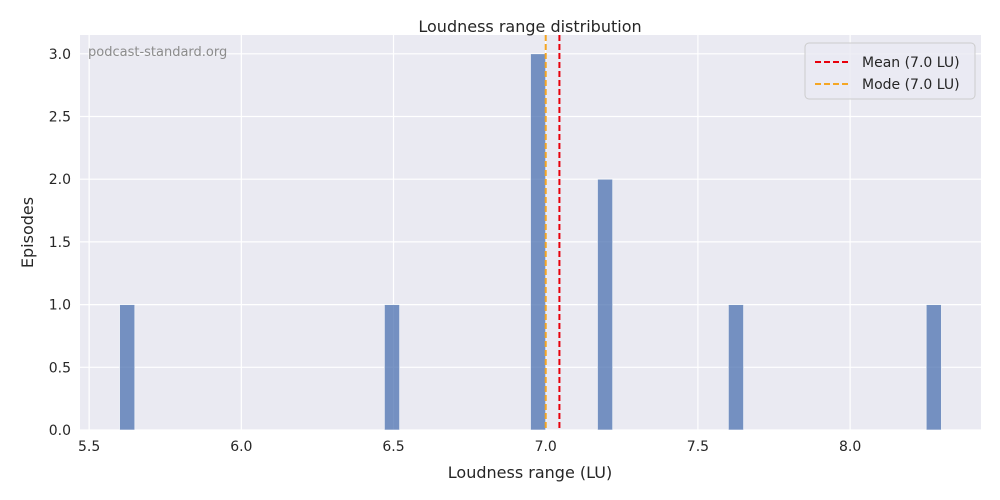 This screenshot has width=1000, height=500. I want to click on x-tick-label: 5.5, so click(89, 447).